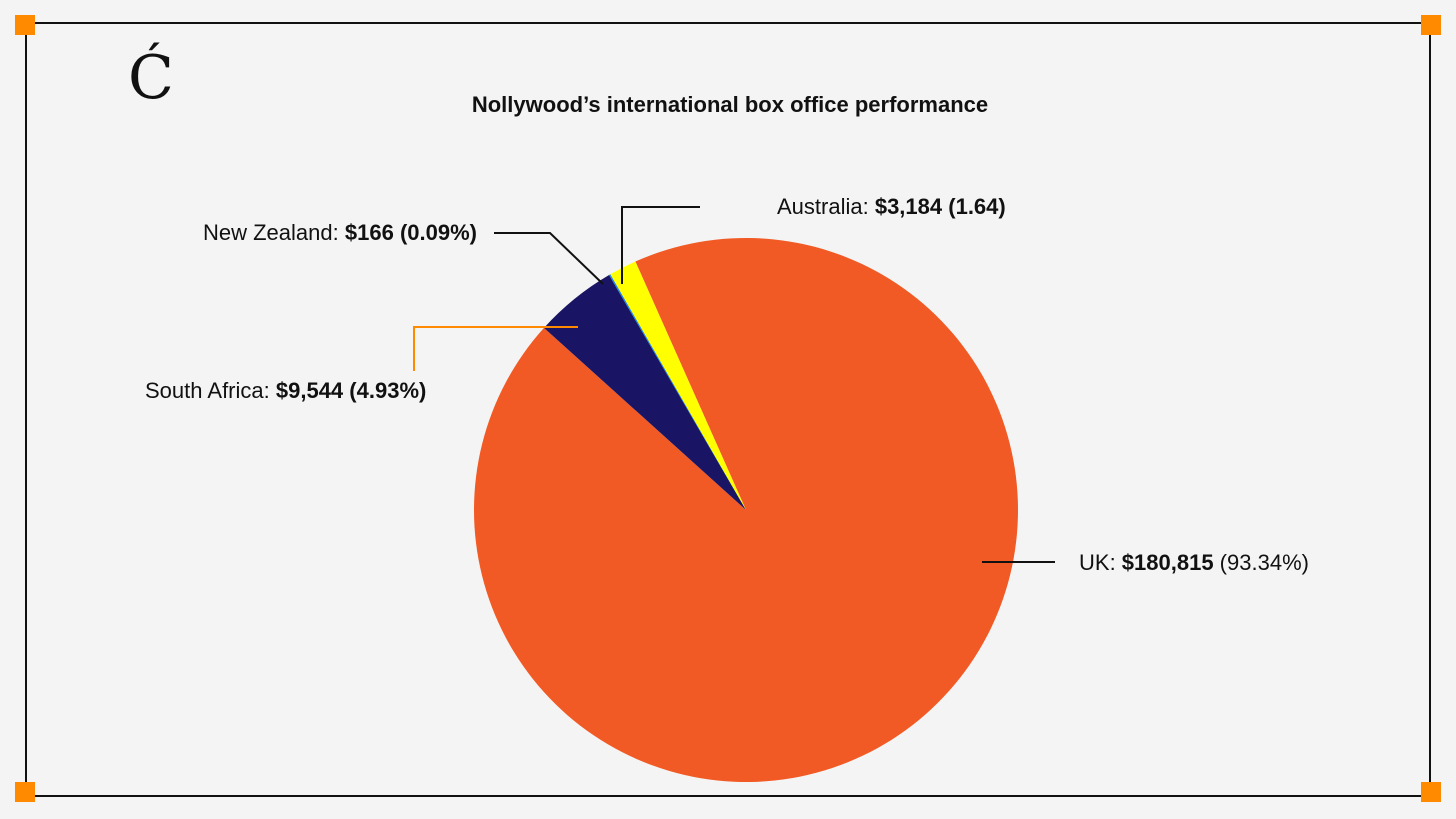  What do you see at coordinates (151, 78) in the screenshot?
I see `brand-logo: Ć` at bounding box center [151, 78].